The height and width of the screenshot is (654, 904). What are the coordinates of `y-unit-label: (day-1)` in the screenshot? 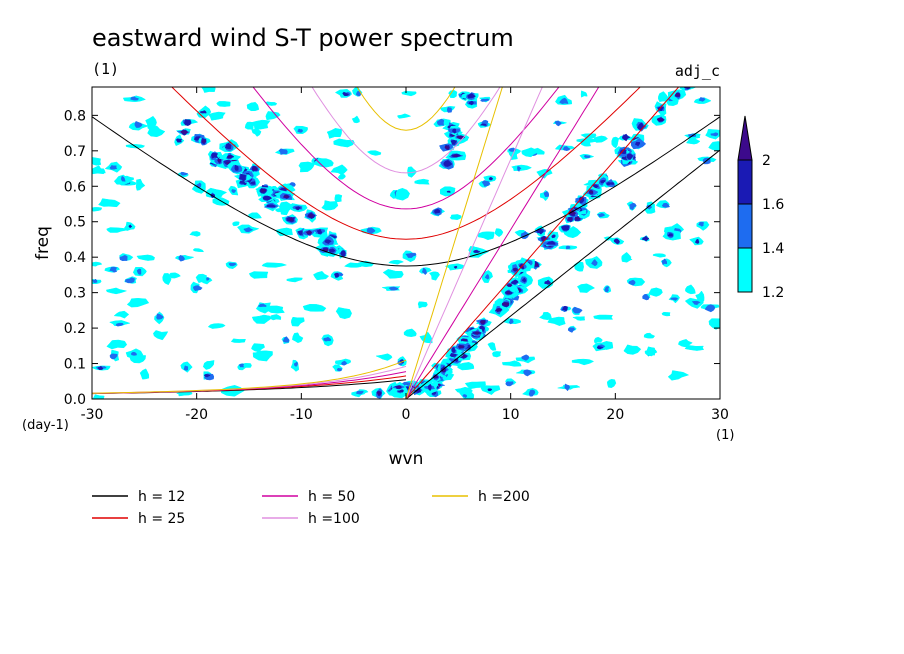 It's located at (45, 425).